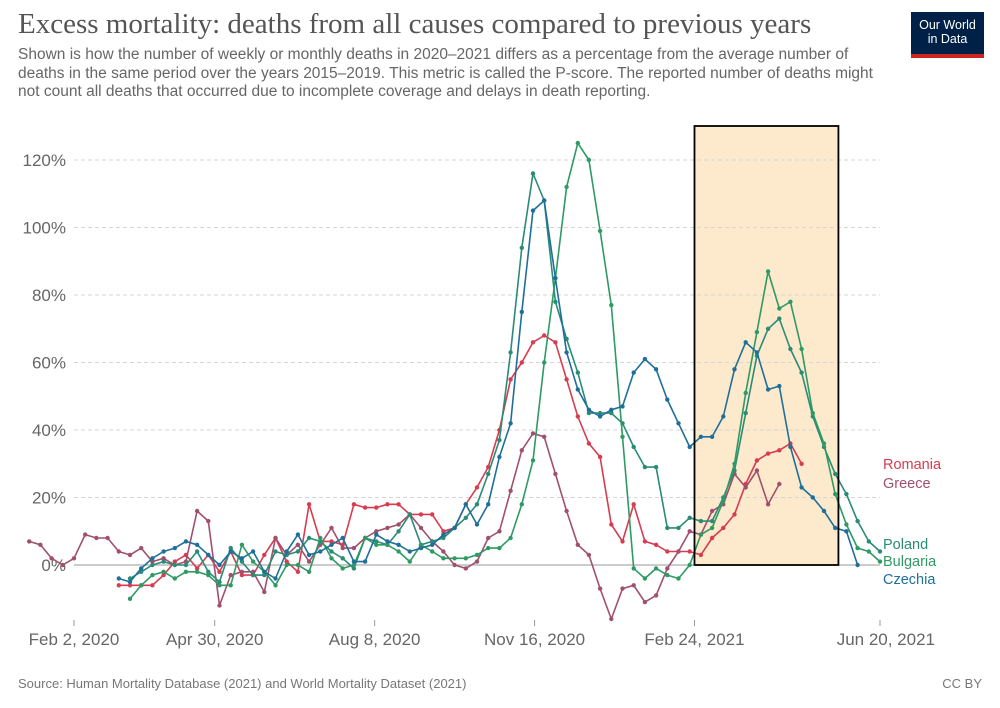 The width and height of the screenshot is (1000, 708). I want to click on highlight-box-fill, so click(766, 345).